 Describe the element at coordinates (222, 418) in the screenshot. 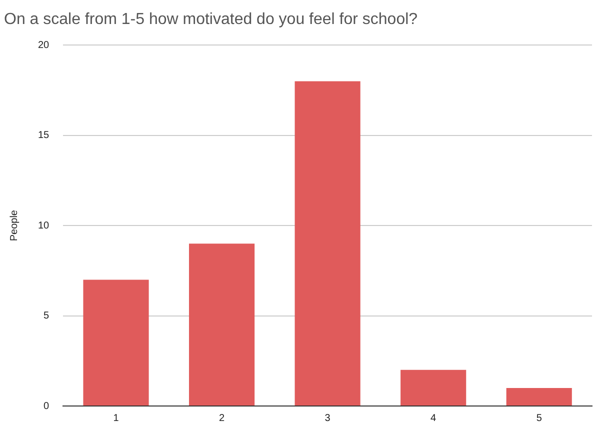

I see `x-tick-label: 2` at that location.